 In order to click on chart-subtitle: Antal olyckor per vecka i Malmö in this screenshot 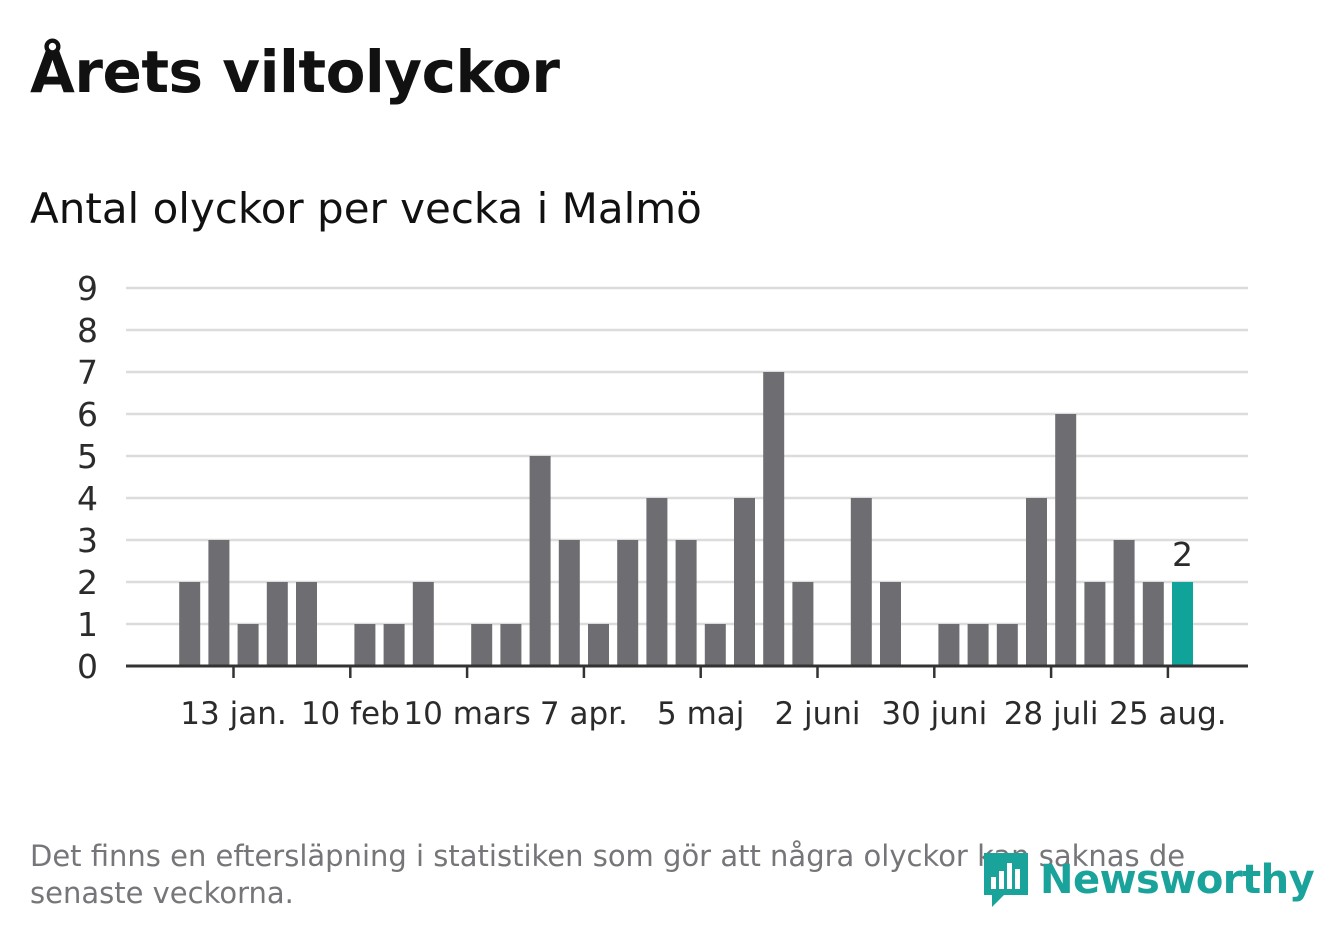, I will do `click(366, 208)`.